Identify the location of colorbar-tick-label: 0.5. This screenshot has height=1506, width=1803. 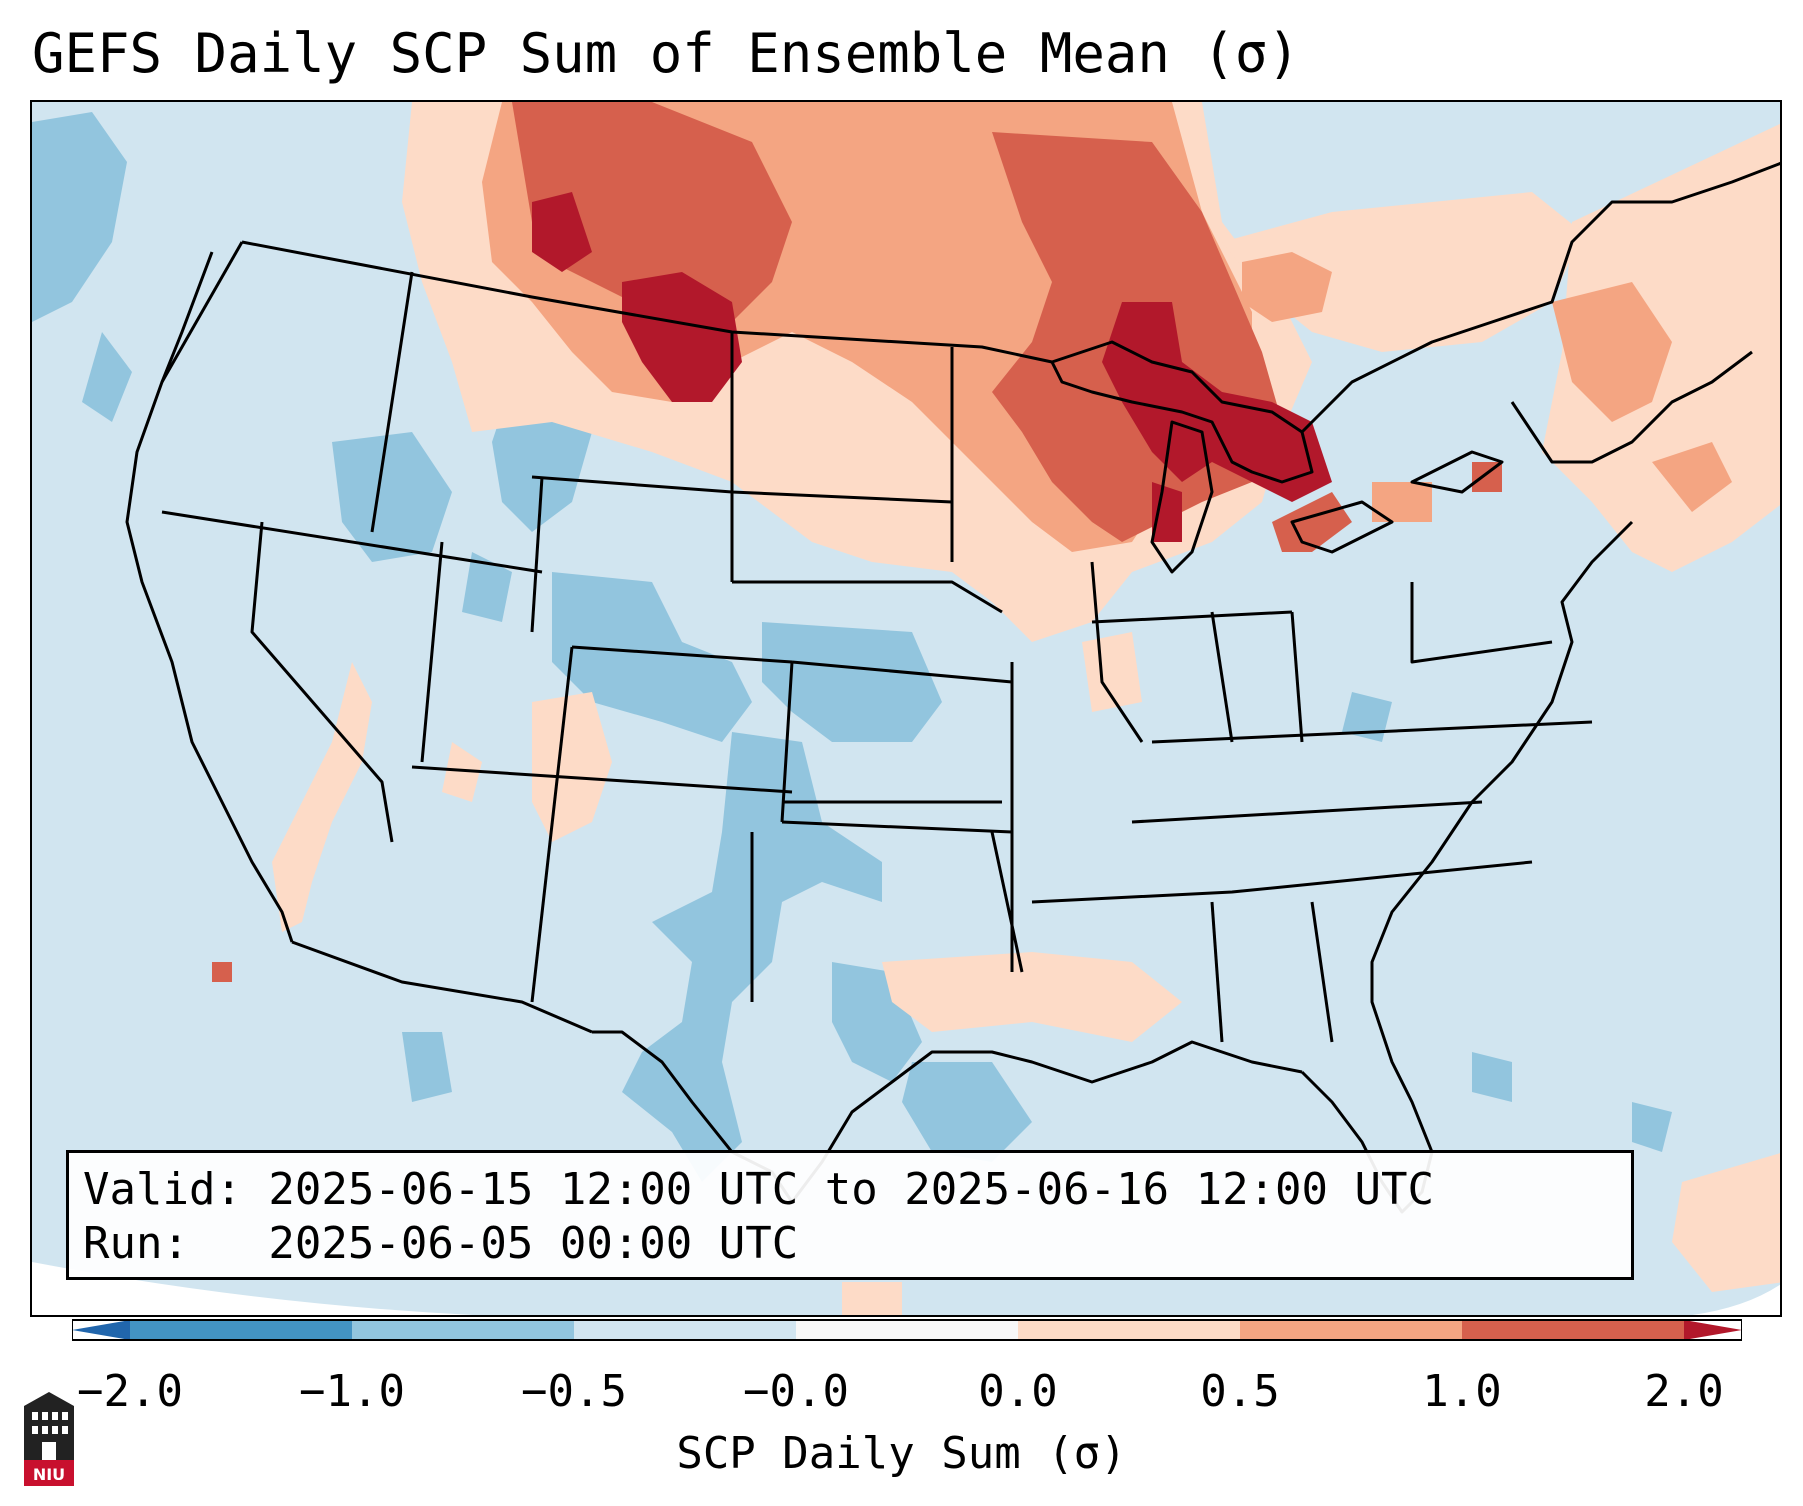
(1240, 1391).